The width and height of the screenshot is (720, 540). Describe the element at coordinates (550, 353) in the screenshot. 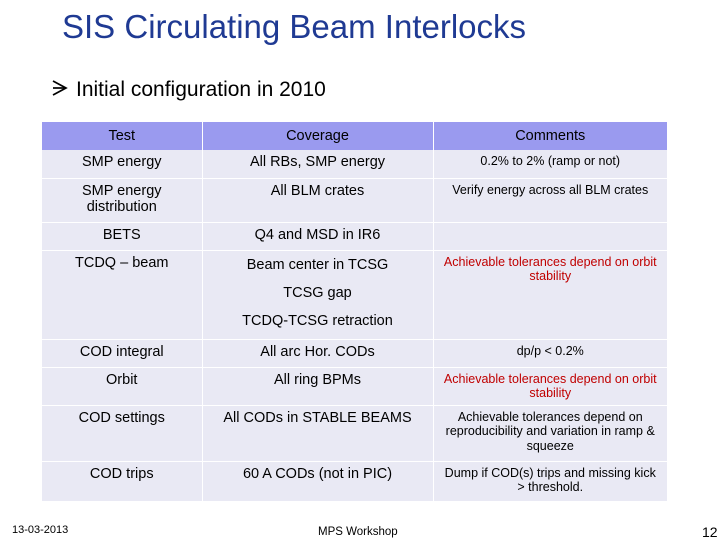

I see `cell-comments: dp/p < 0.2%` at that location.